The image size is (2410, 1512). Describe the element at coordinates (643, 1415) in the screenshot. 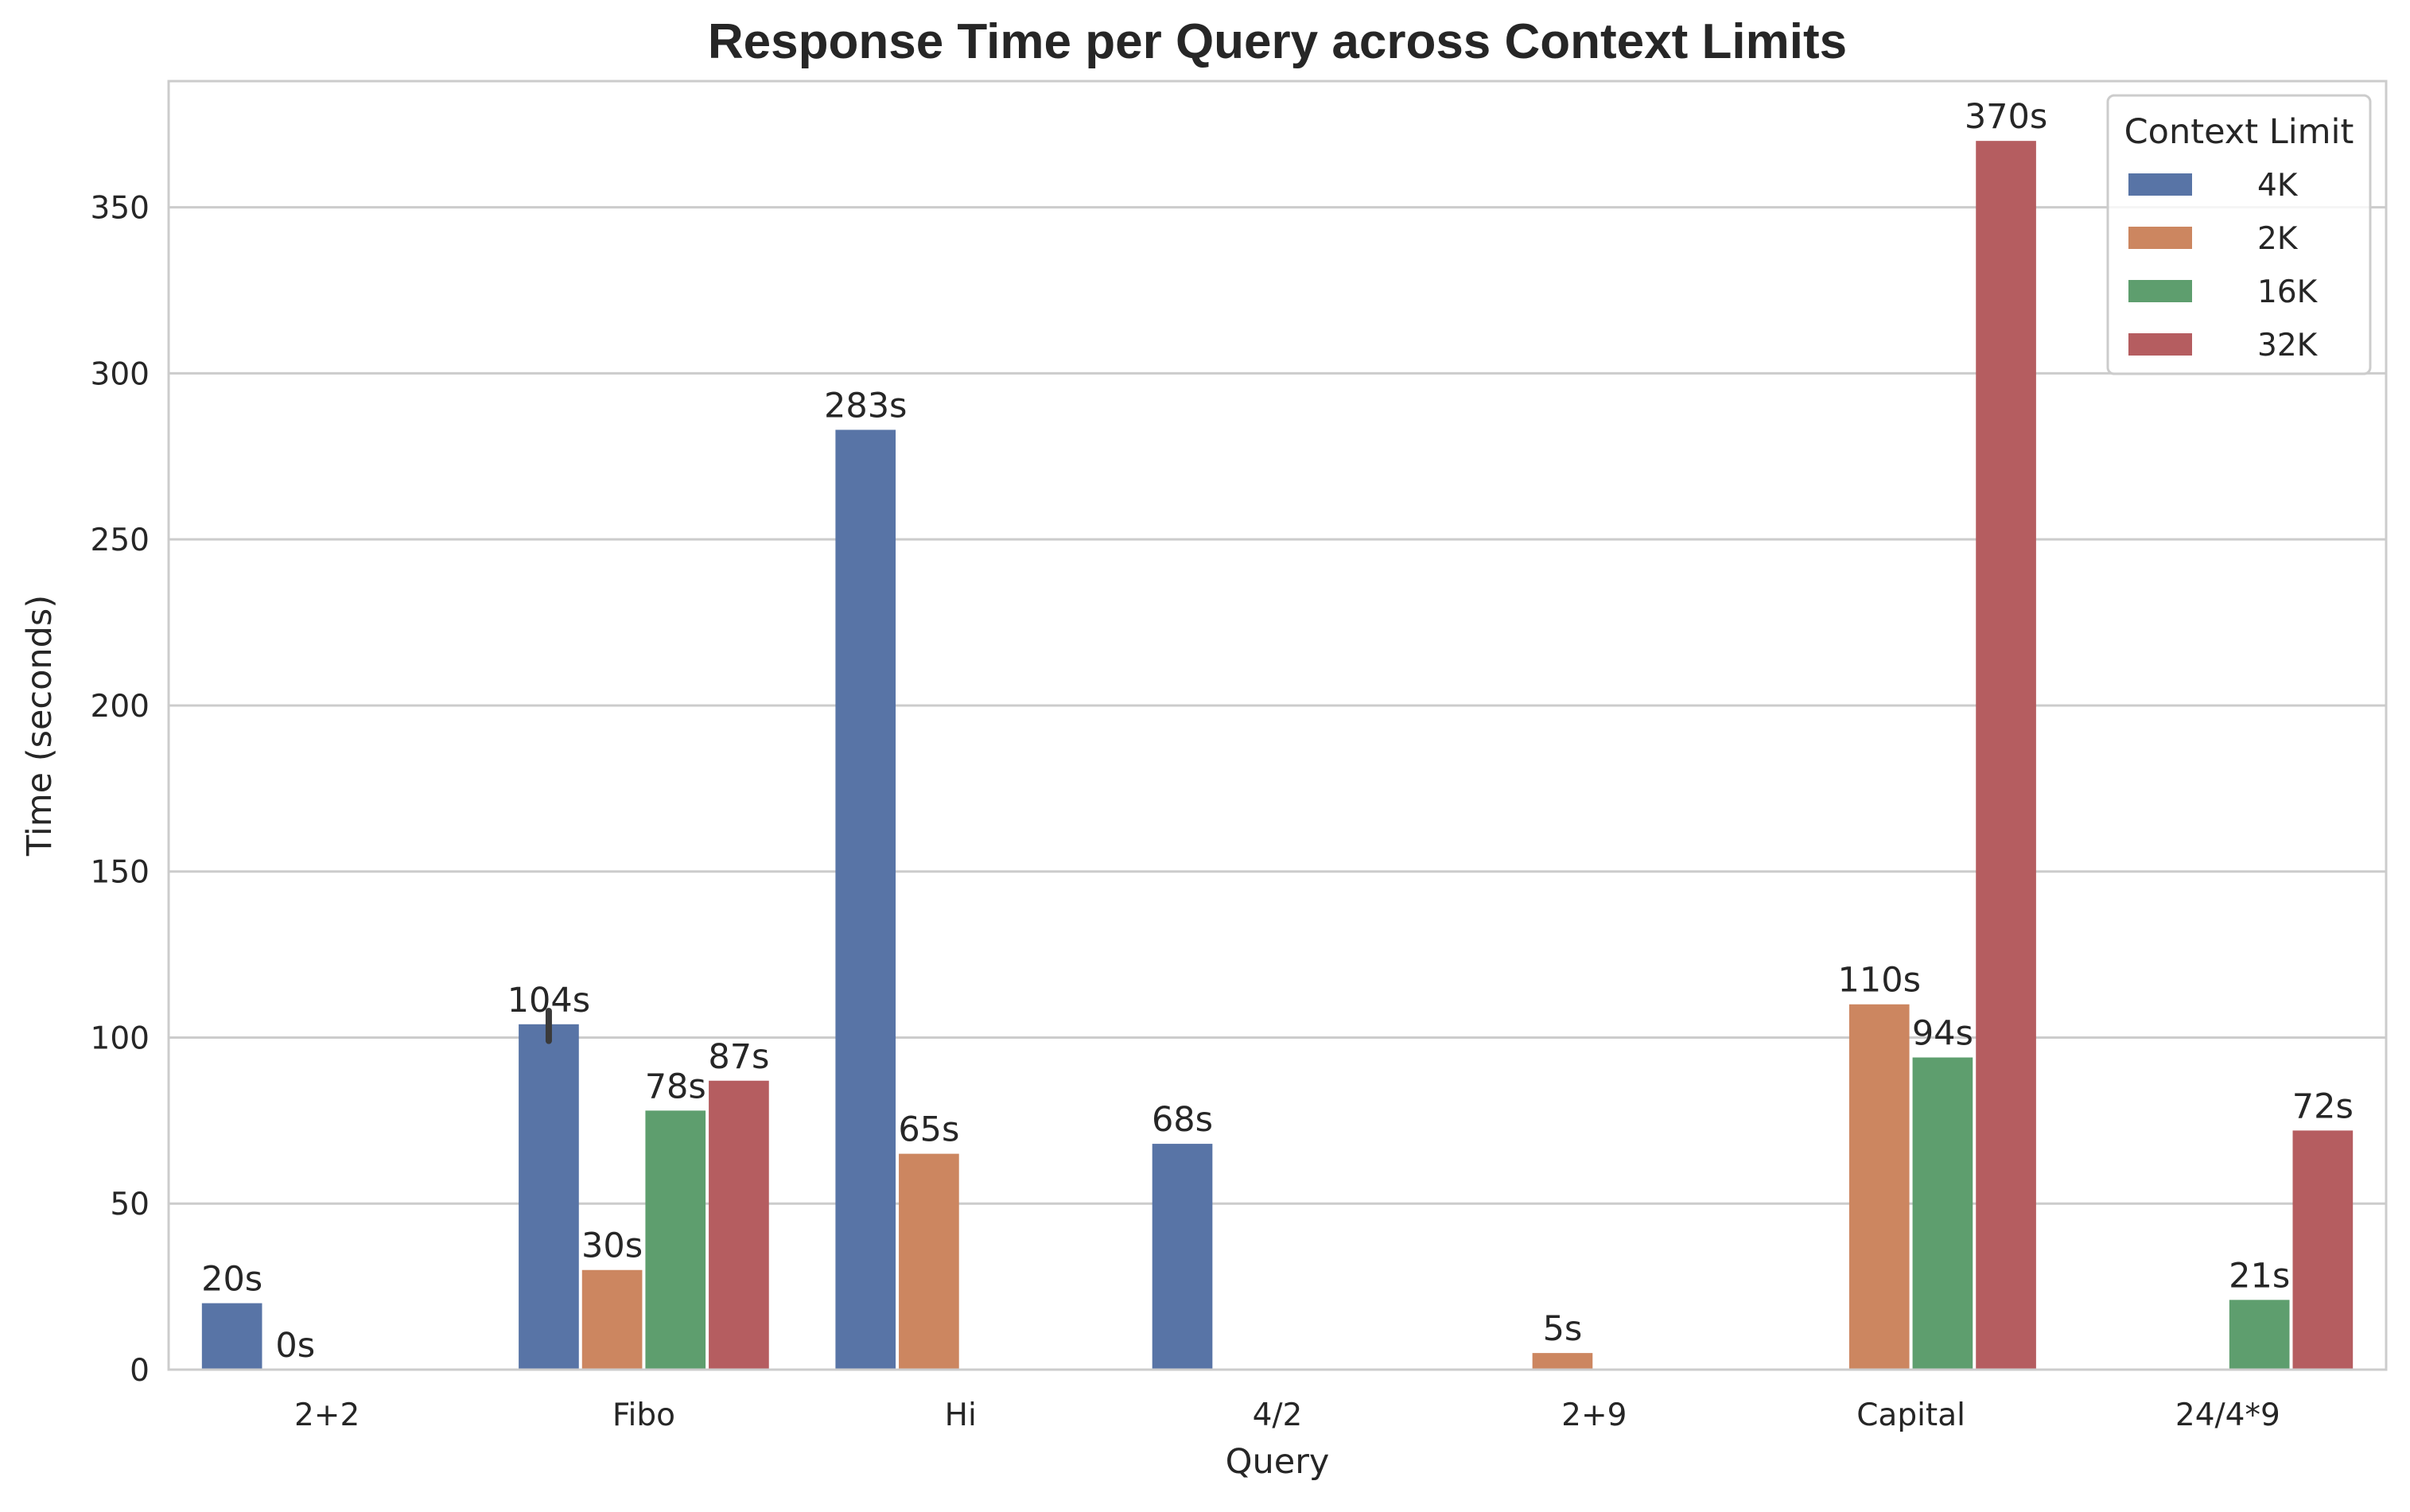

I see `x-tick-label-fibo: Fibo` at that location.